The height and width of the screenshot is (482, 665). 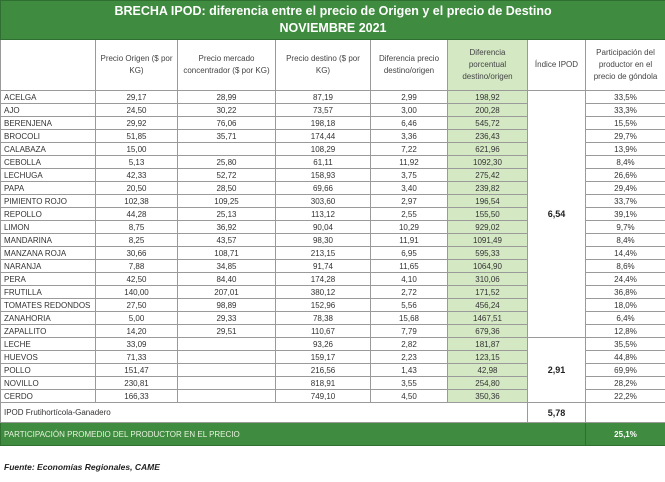 I want to click on cell: 310,06, so click(x=487, y=279).